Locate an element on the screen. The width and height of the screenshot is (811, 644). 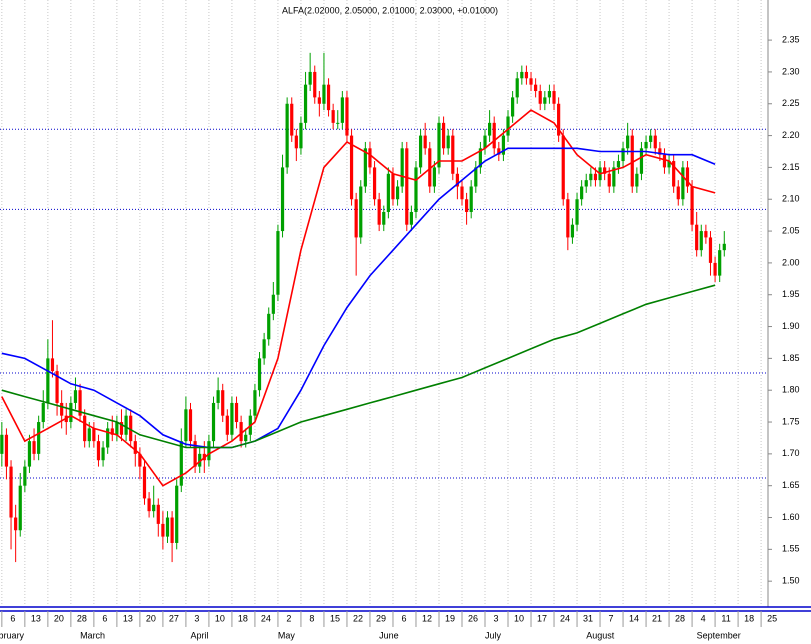
y-tick-label: 1.50 is located at coordinates (791, 581).